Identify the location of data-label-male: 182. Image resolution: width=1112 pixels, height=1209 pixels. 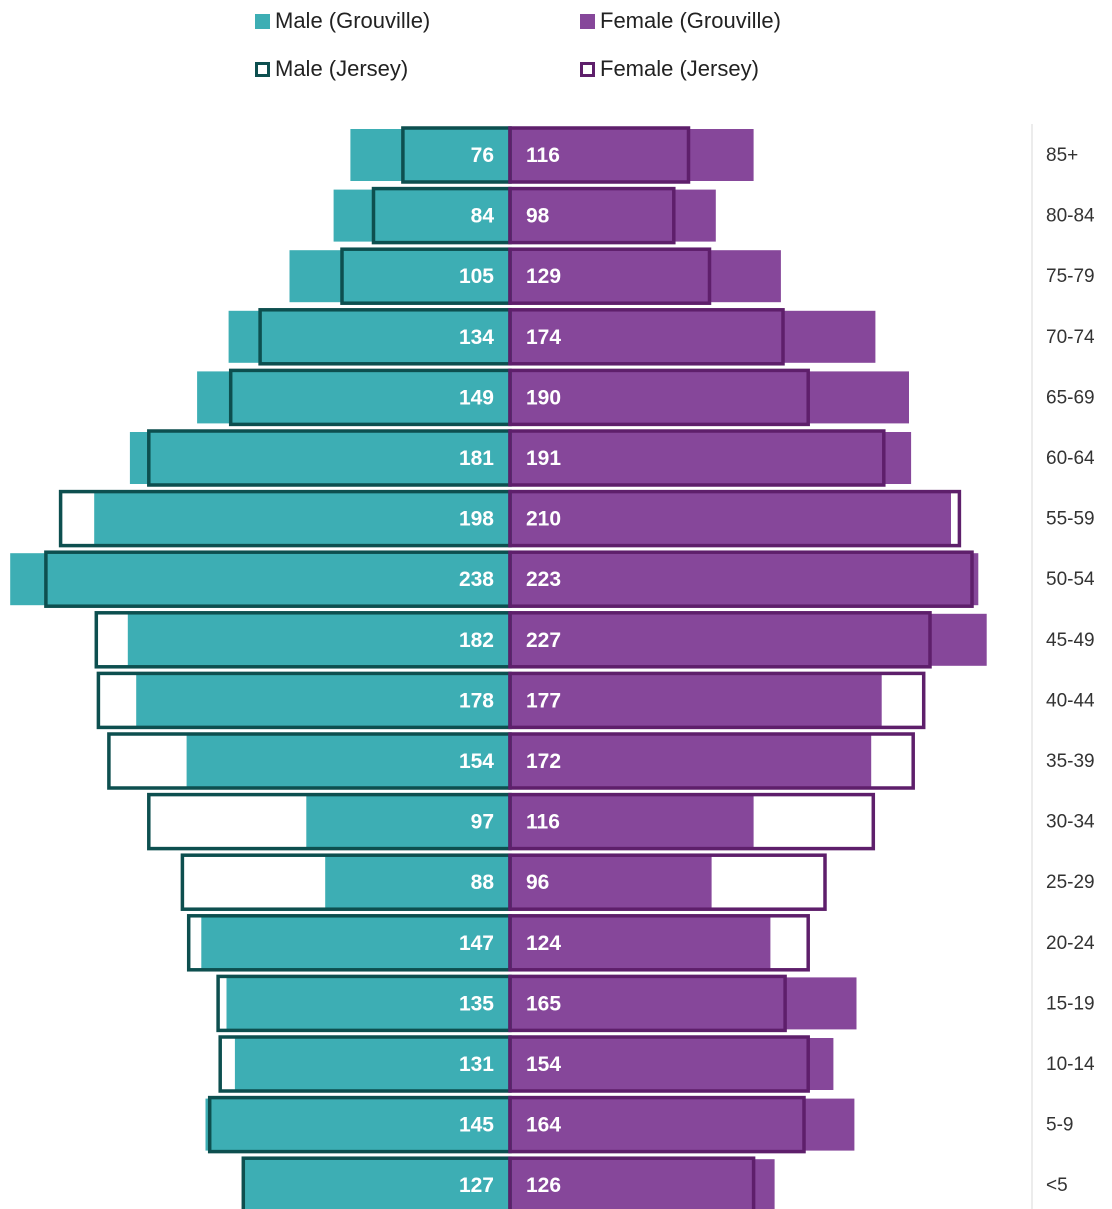
(476, 640).